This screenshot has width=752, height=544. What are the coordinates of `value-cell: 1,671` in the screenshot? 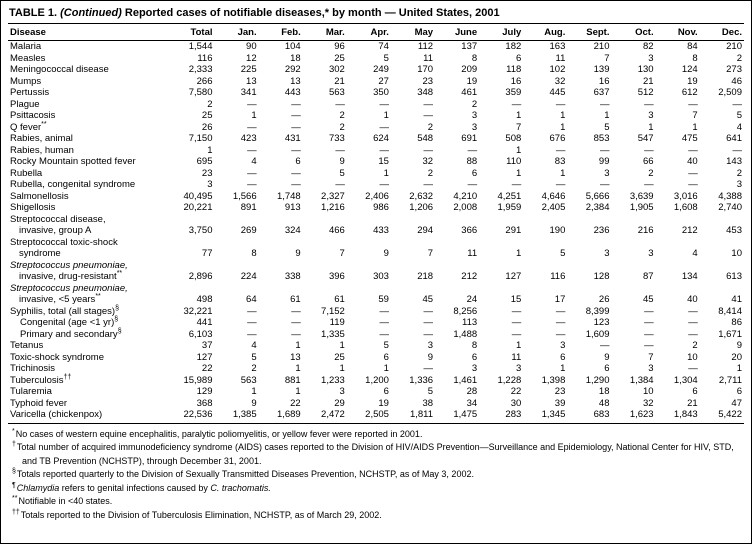 It's located at (730, 334).